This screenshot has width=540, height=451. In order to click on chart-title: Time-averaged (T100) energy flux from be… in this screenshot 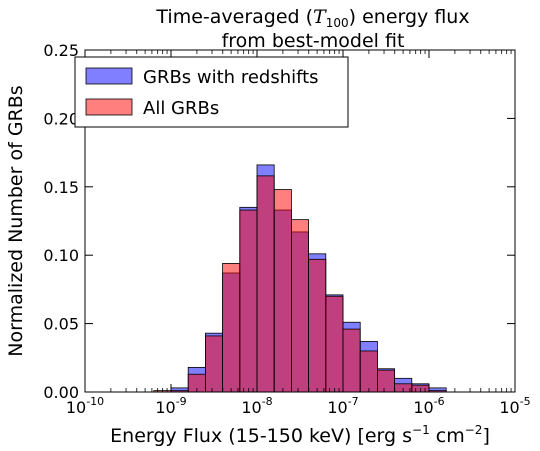, I will do `click(312, 29)`.